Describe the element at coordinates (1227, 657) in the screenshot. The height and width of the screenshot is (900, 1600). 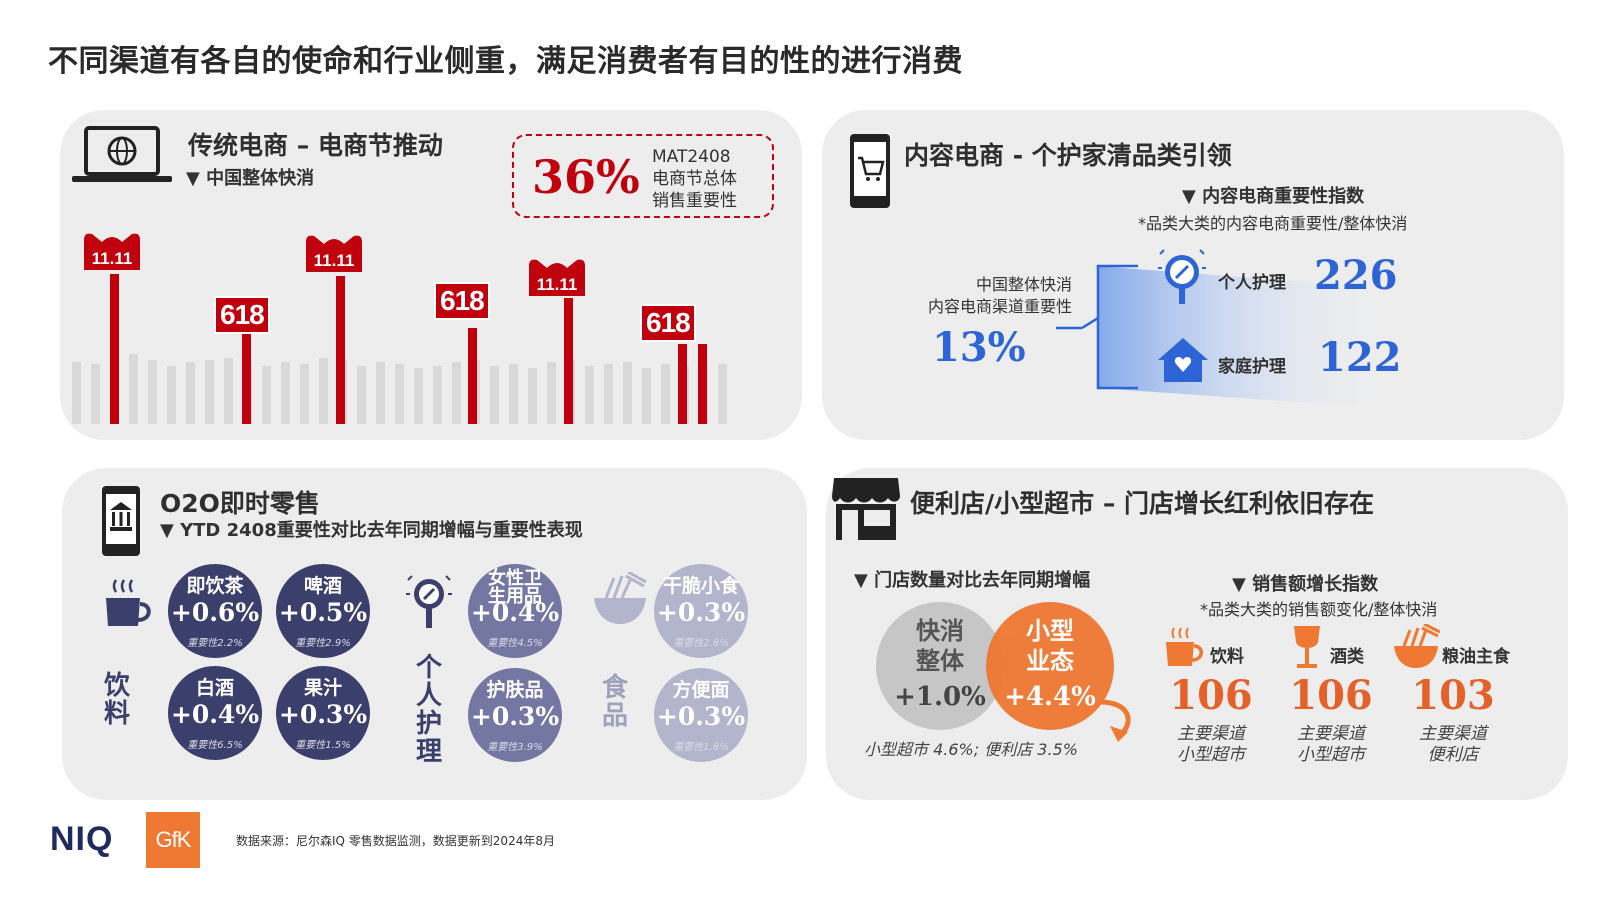
I see `cat-name: 饮料` at that location.